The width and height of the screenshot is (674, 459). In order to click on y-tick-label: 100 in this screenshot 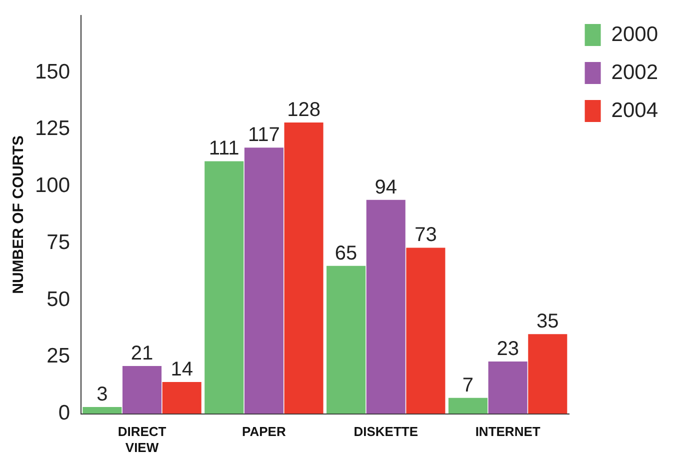, I will do `click(52, 186)`.